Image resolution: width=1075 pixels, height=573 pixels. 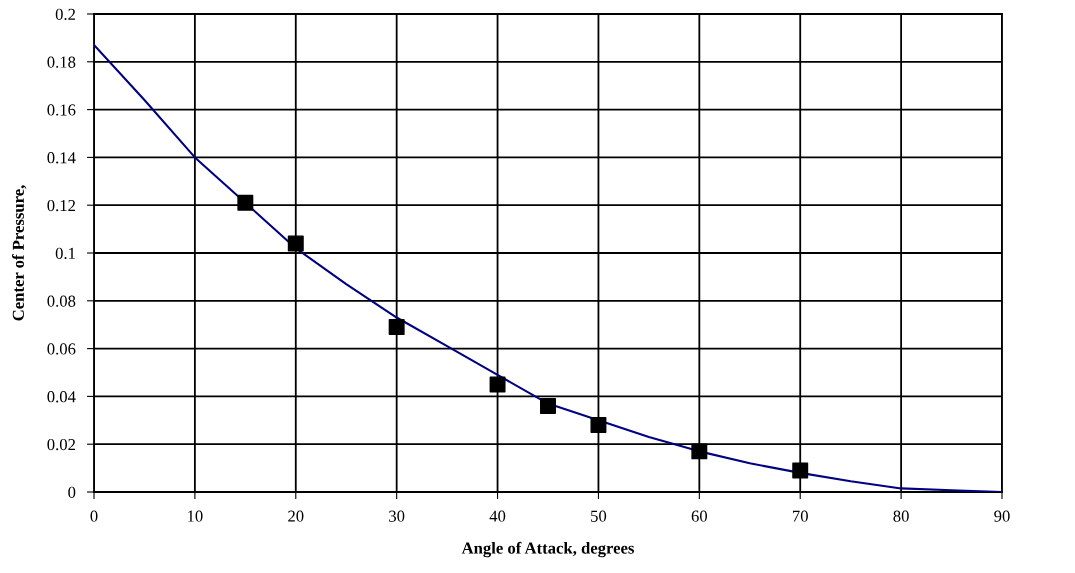 I want to click on x-tick-label: 50, so click(x=599, y=516).